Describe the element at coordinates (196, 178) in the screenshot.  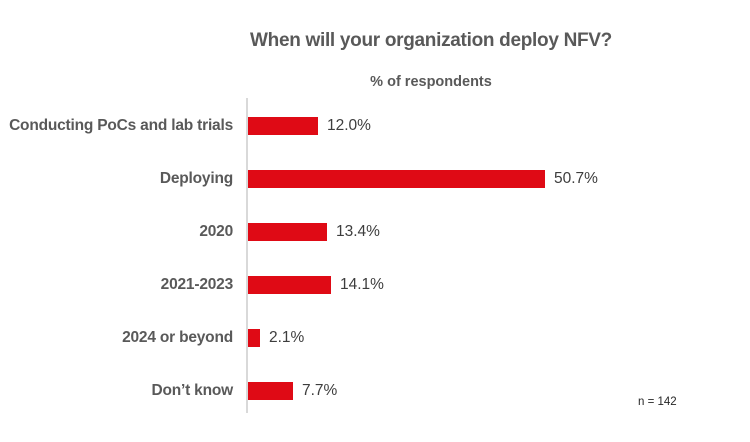
I see `category-label: Deploying` at that location.